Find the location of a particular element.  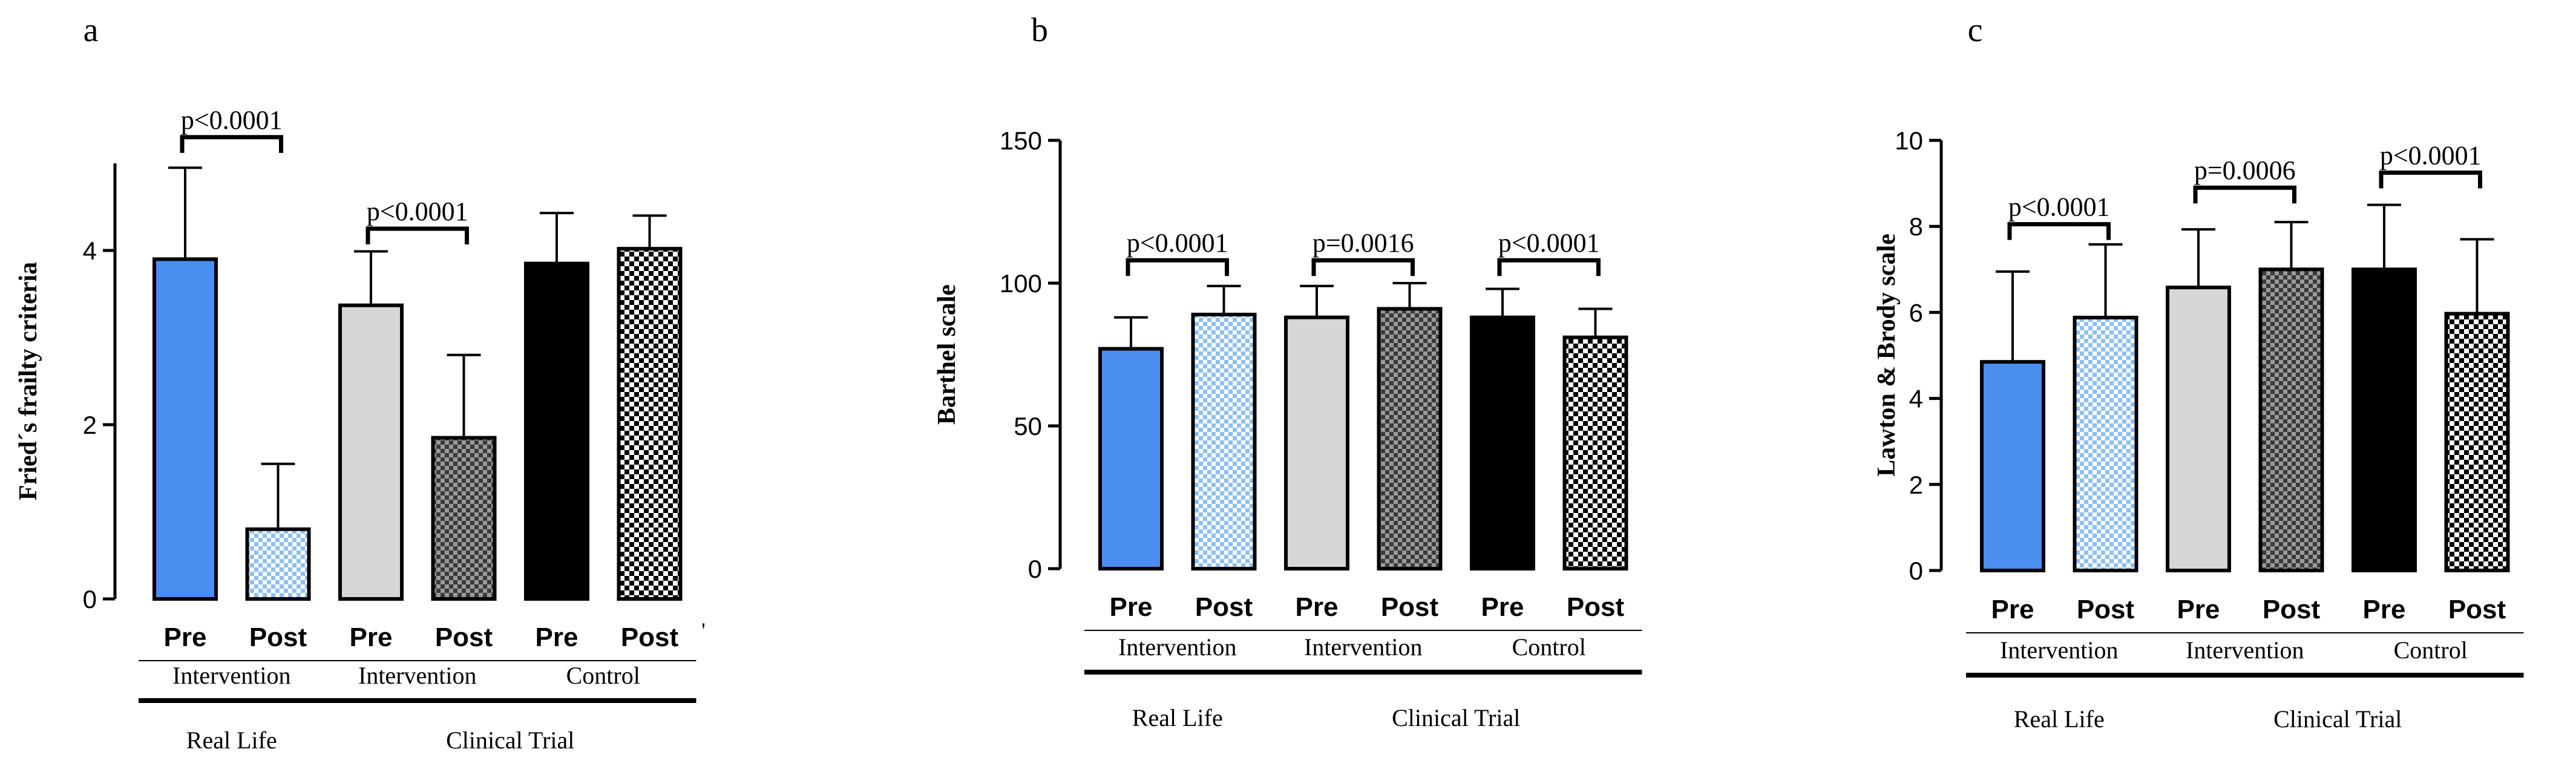

panel-label: c is located at coordinates (1975, 30).